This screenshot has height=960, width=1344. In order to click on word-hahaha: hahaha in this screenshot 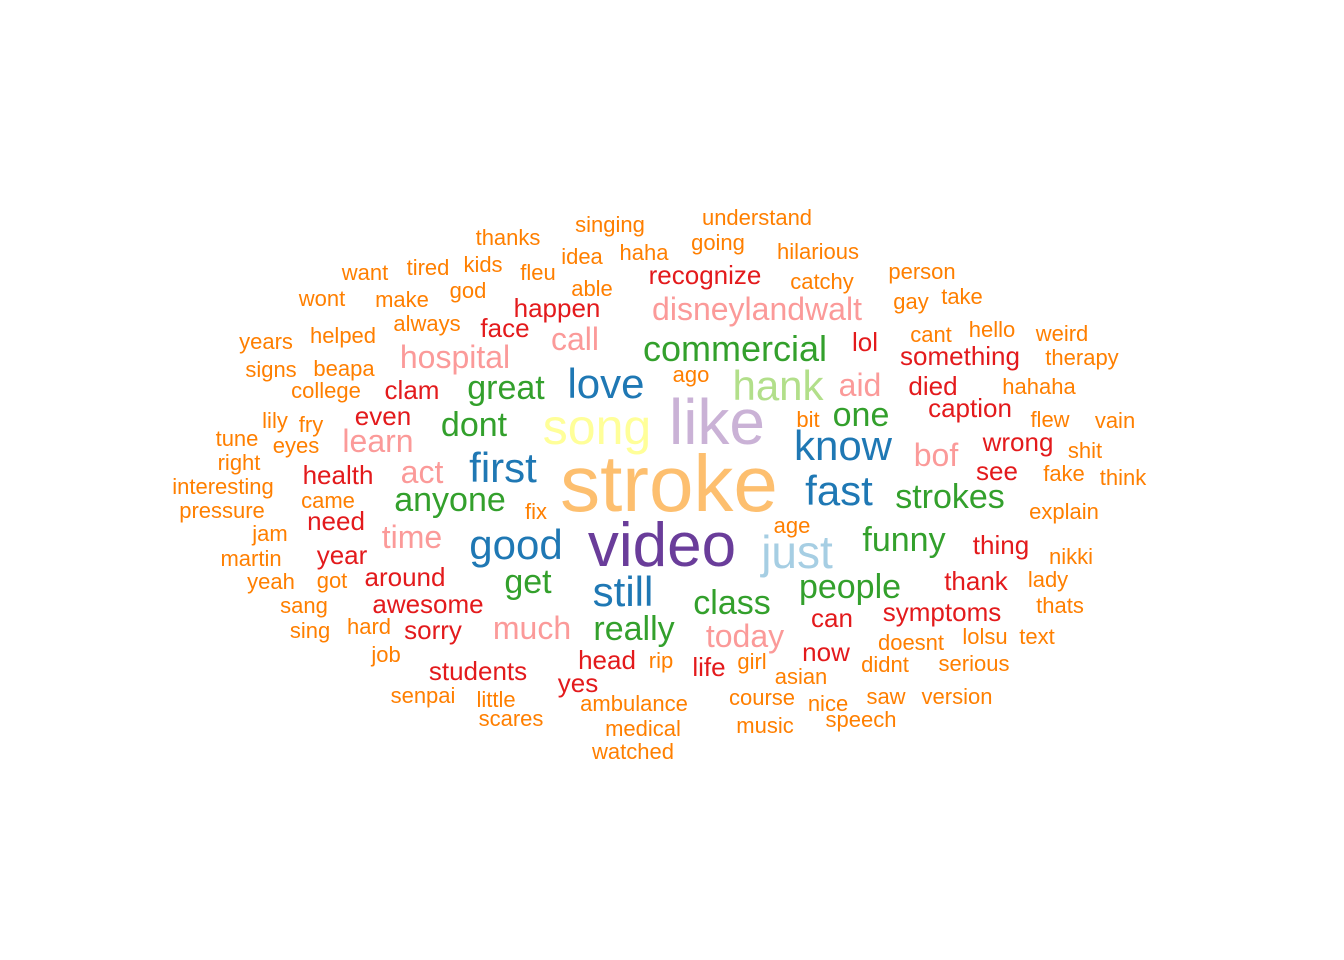, I will do `click(1039, 386)`.